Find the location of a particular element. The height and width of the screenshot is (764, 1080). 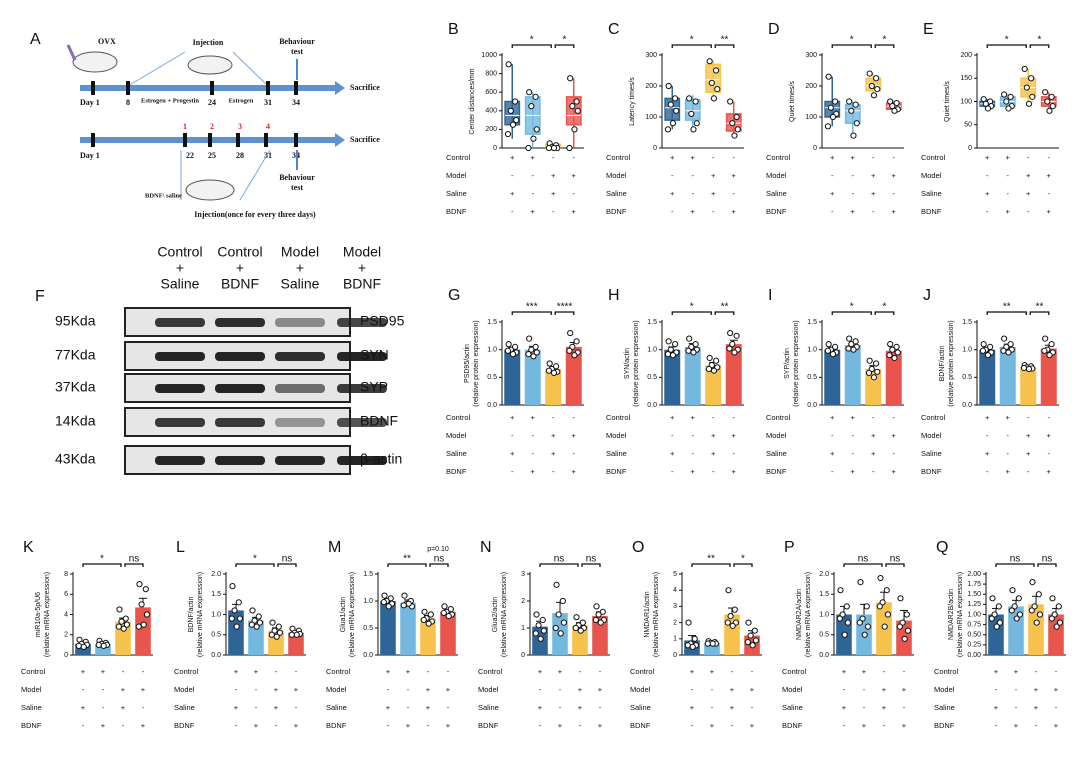

significance-label: * is located at coordinates (102, 559).